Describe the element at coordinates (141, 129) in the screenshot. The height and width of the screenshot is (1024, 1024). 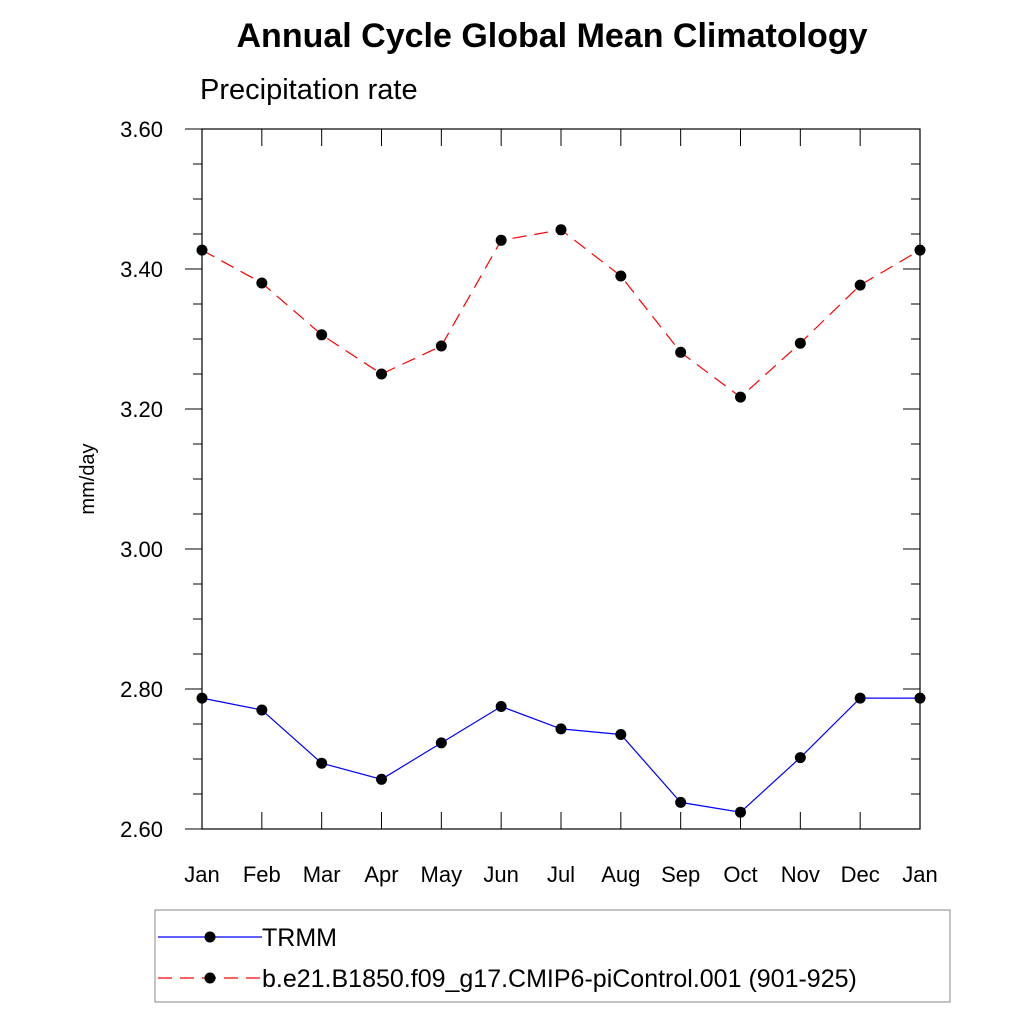
I see `y-tick-label: 3.60` at that location.